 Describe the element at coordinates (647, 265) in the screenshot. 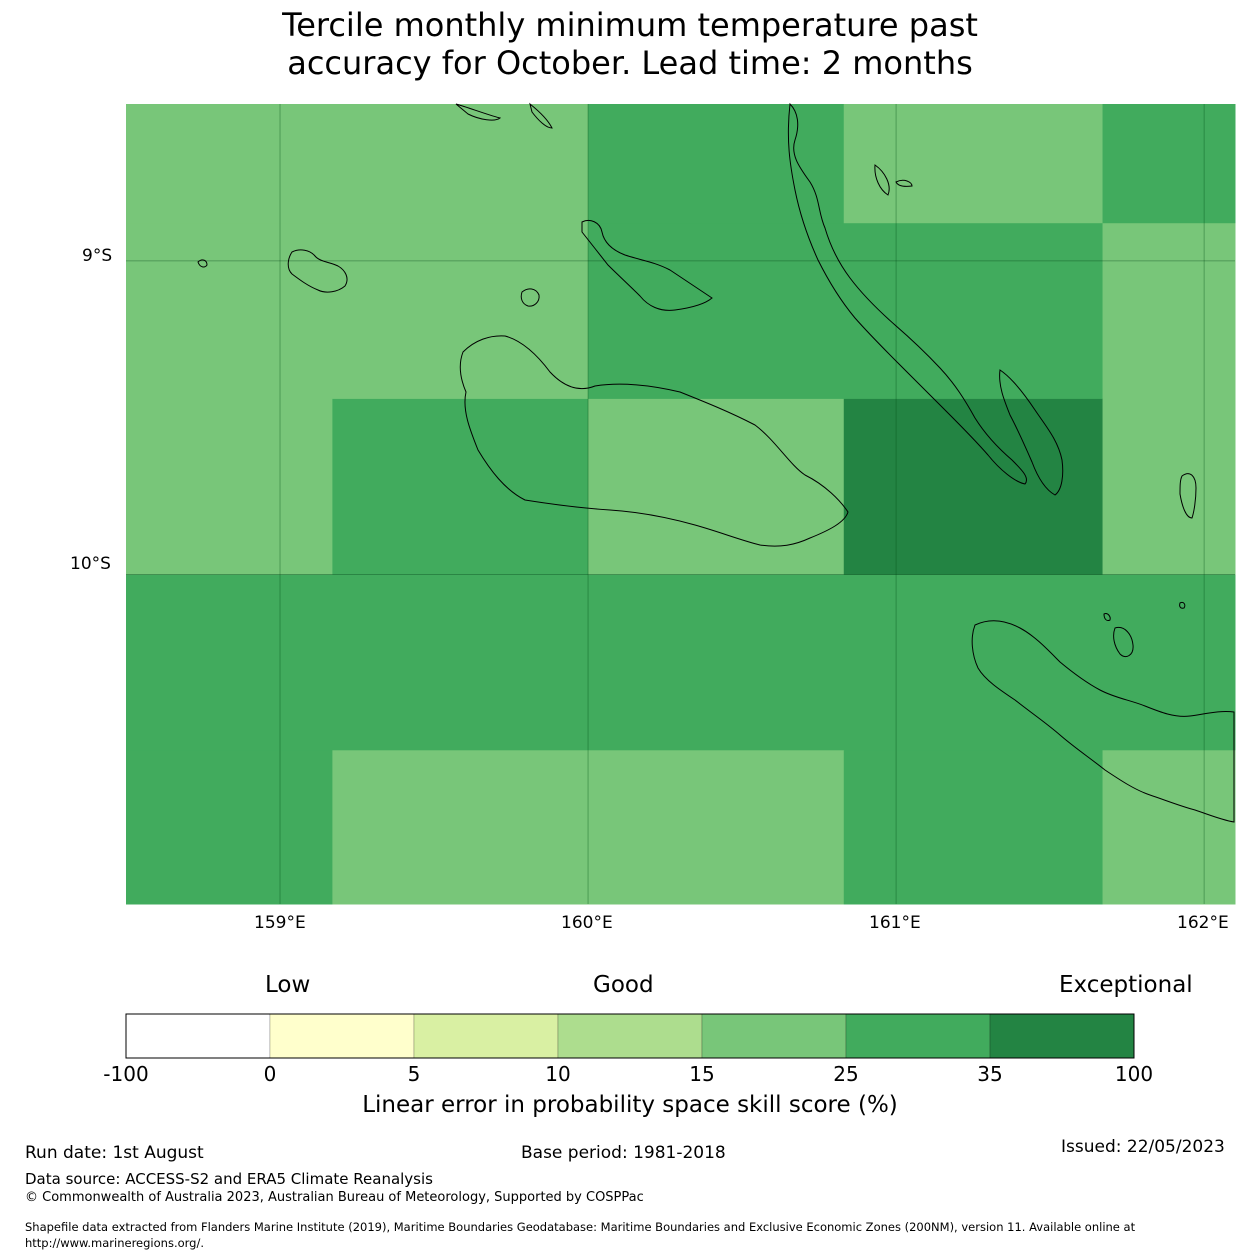

I see `coastline-nggela` at that location.